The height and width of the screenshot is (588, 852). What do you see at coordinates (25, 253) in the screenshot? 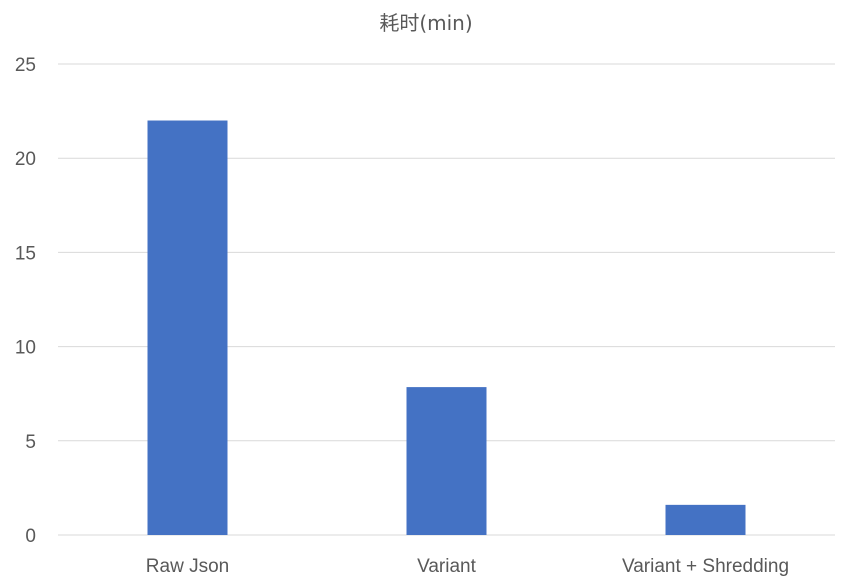
I see `y-tick-label: 15` at bounding box center [25, 253].